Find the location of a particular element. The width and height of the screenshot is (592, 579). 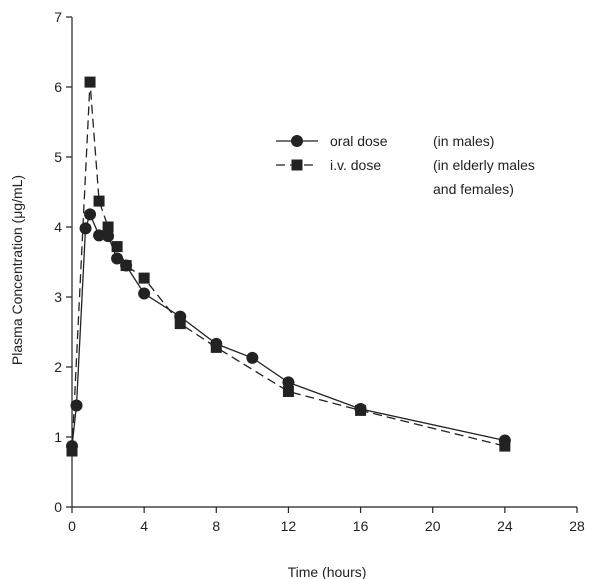

x-tick-label: 28 is located at coordinates (577, 526).